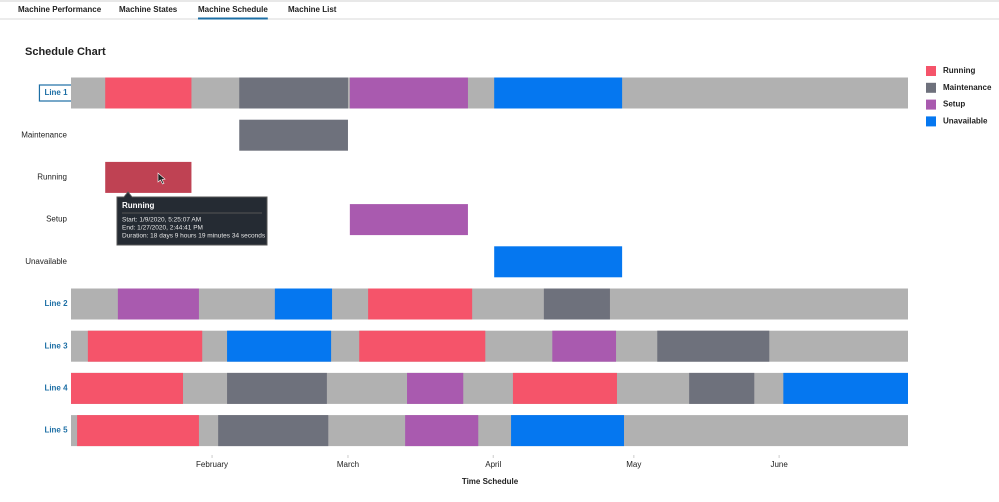 This screenshot has width=999, height=502. What do you see at coordinates (56, 219) in the screenshot?
I see `row-label: Setup` at bounding box center [56, 219].